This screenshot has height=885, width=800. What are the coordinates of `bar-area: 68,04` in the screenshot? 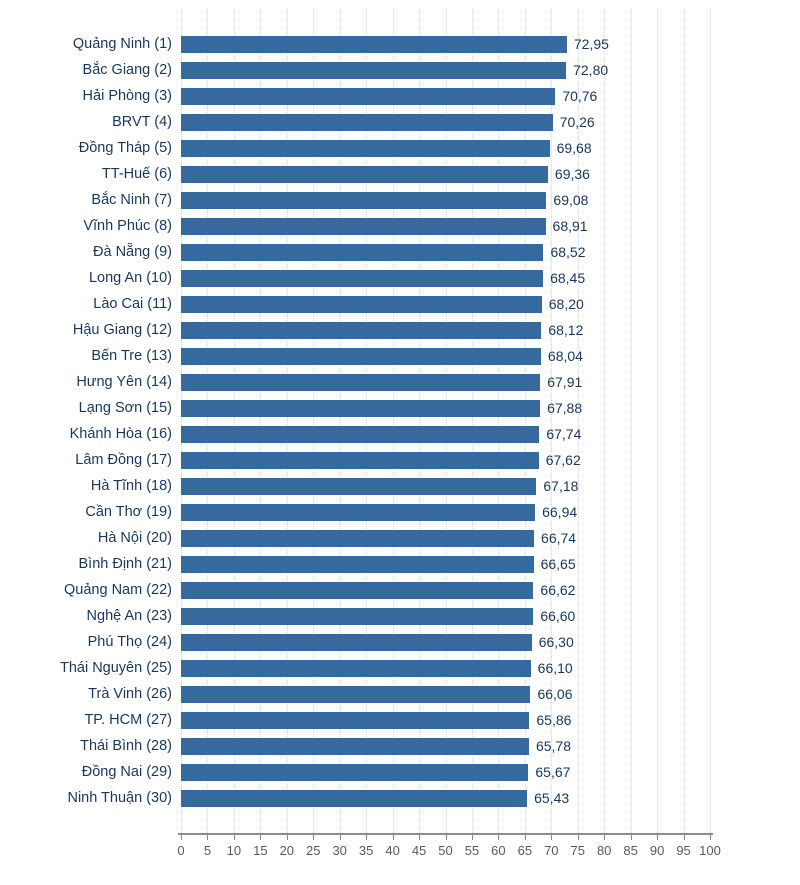 It's located at (490, 356).